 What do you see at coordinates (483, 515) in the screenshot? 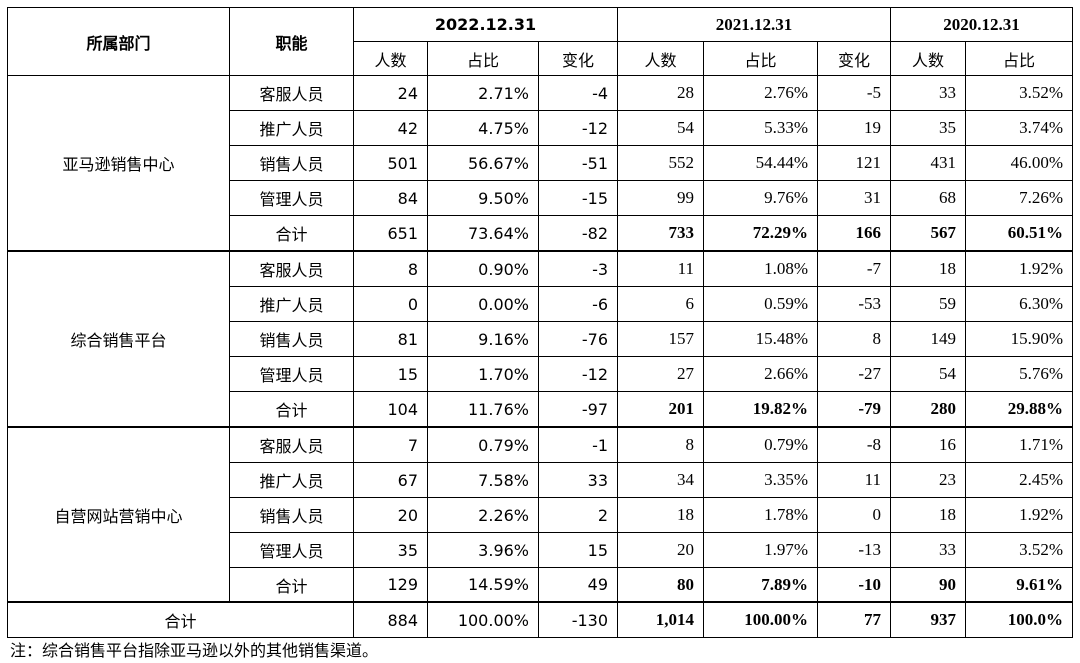
I see `table-cell: 2.26%` at bounding box center [483, 515].